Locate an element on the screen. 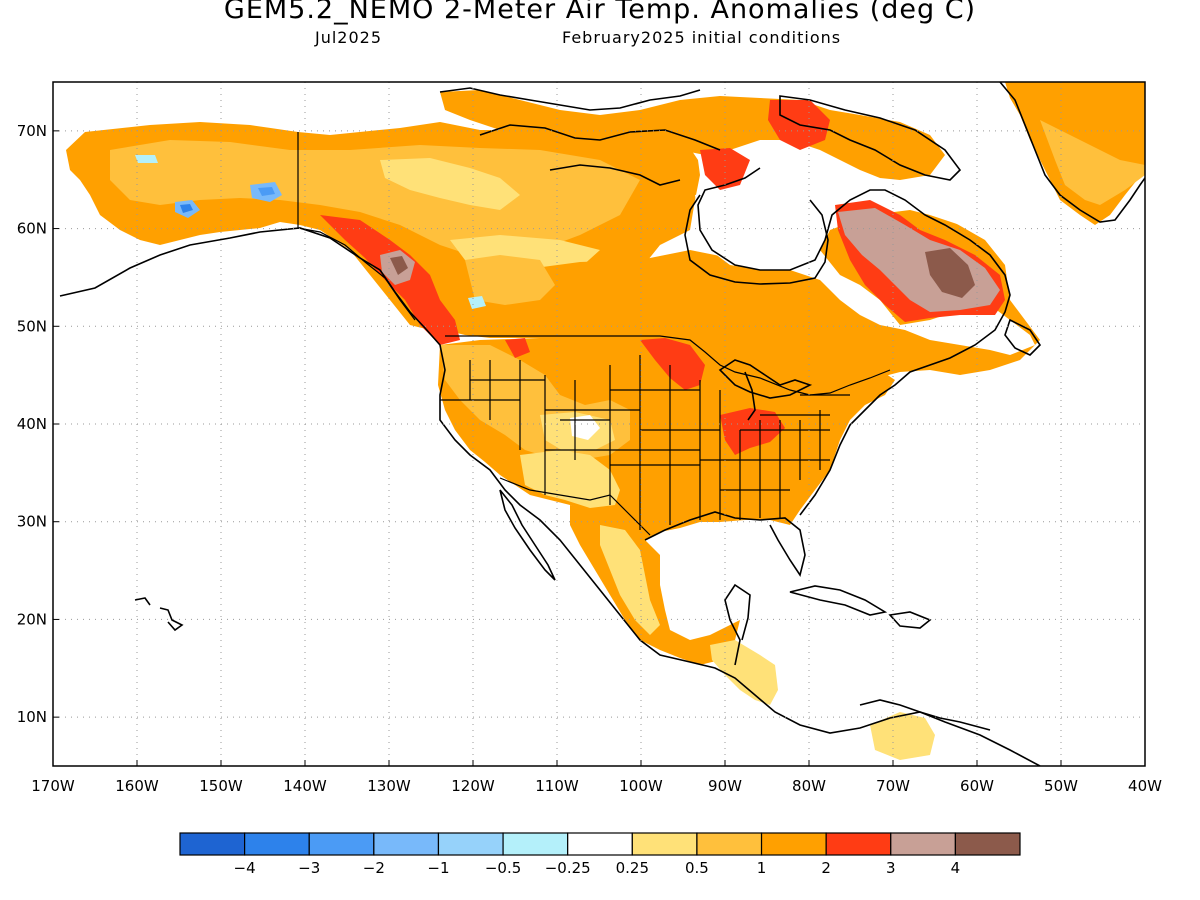 This screenshot has height=900, width=1200. border-us-canada is located at coordinates (668, 365).